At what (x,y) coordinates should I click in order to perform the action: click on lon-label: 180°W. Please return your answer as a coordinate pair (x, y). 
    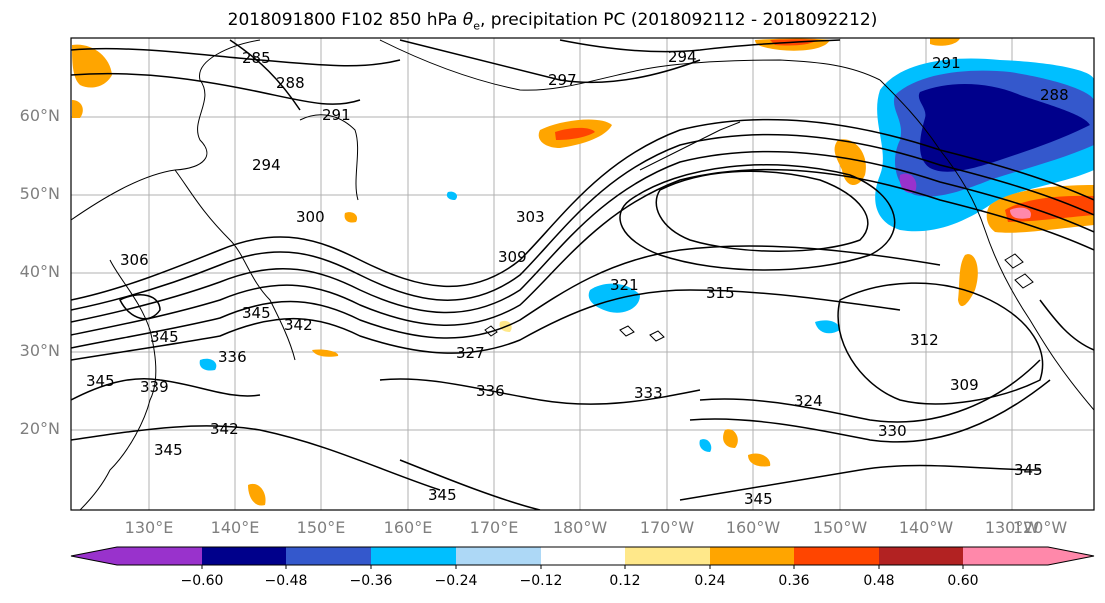
    Looking at the image, I should click on (580, 527).